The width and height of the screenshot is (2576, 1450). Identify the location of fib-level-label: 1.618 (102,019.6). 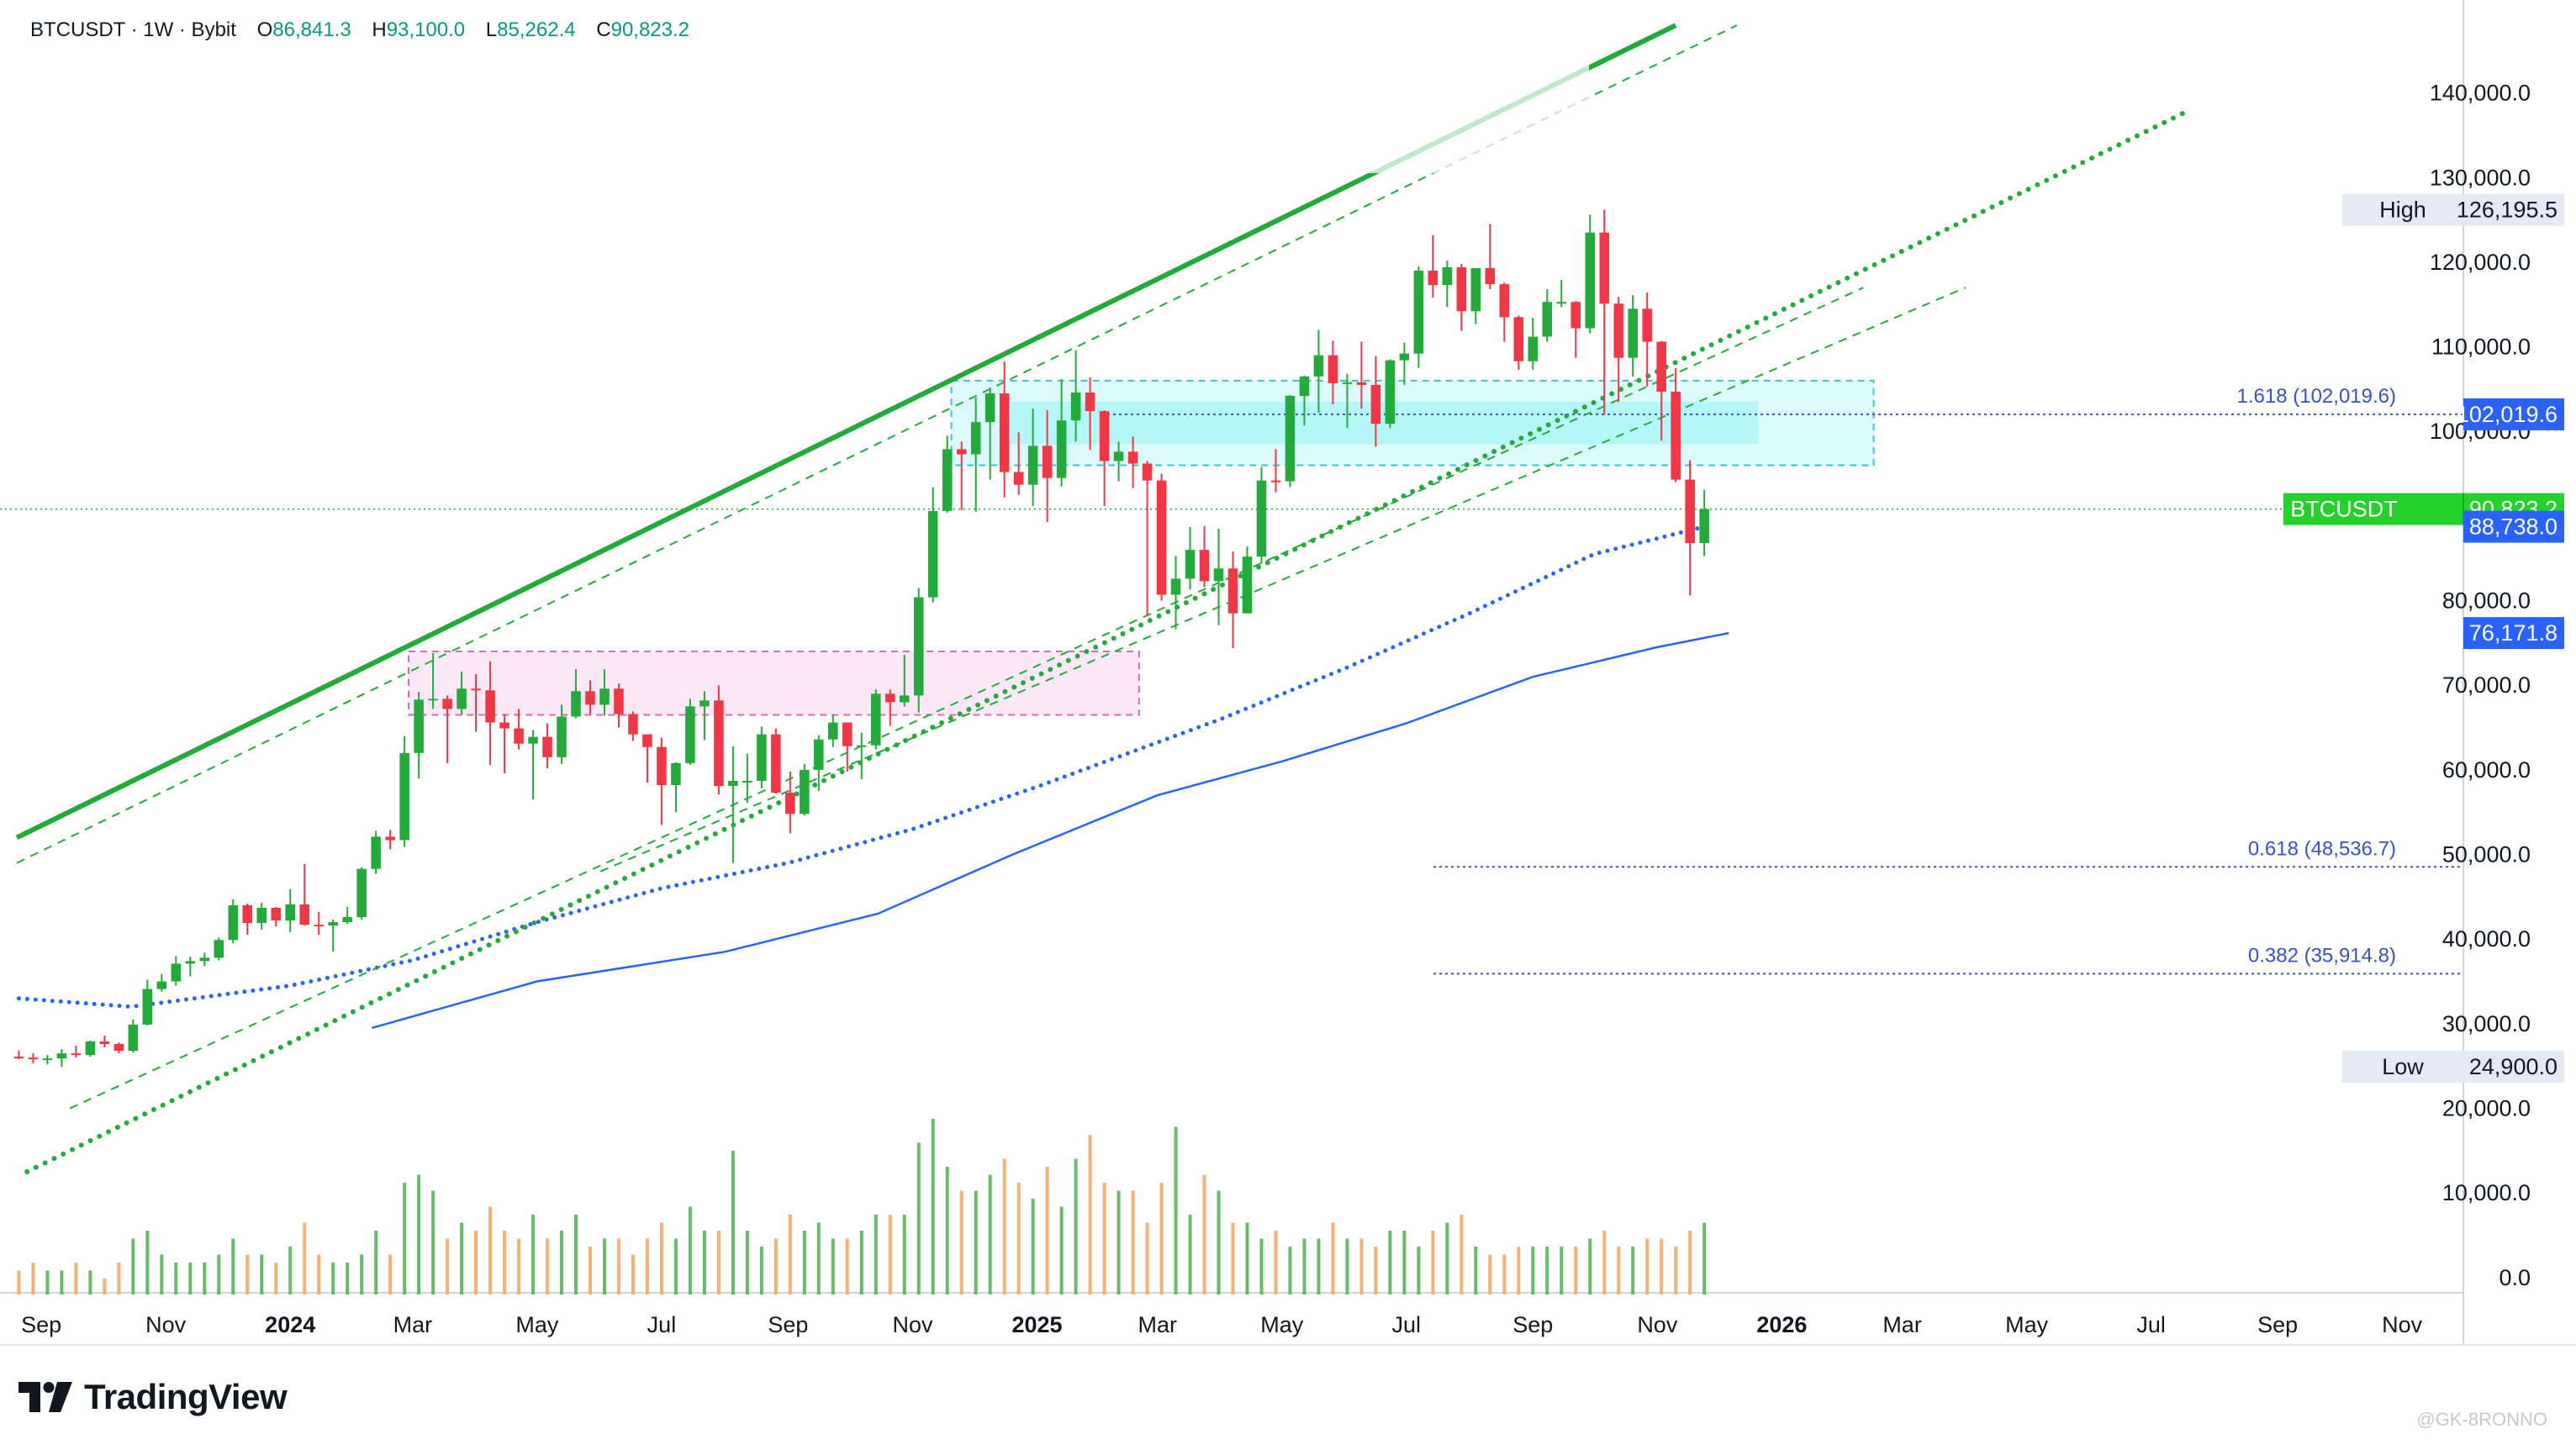
(2316, 396).